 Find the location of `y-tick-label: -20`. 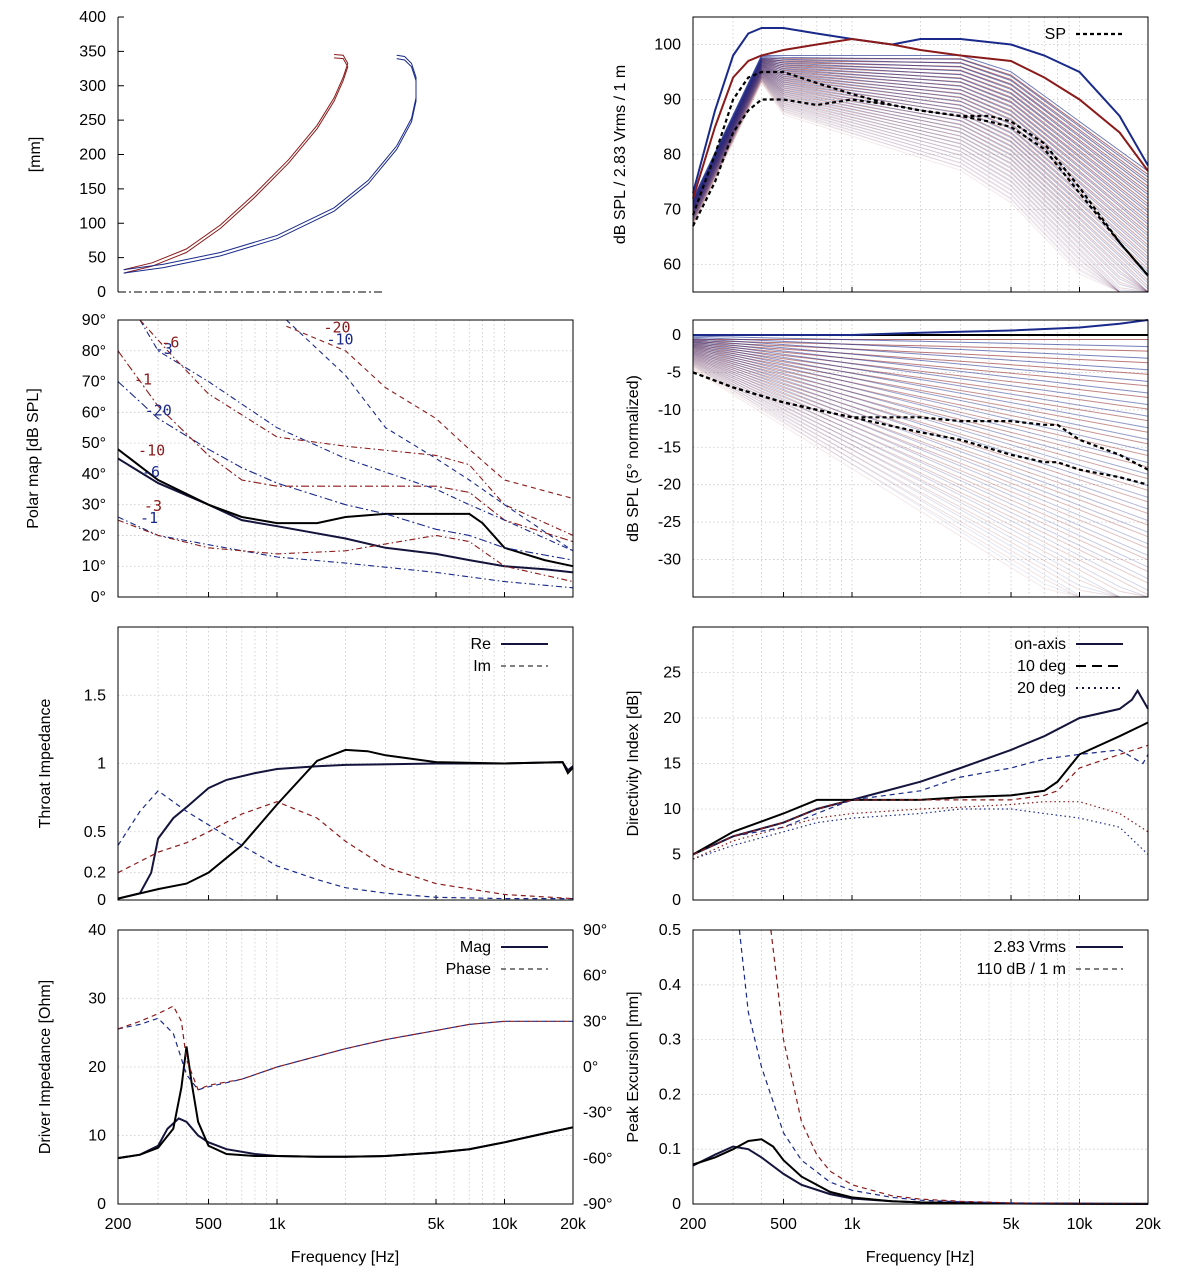

y-tick-label: -20 is located at coordinates (669, 485).